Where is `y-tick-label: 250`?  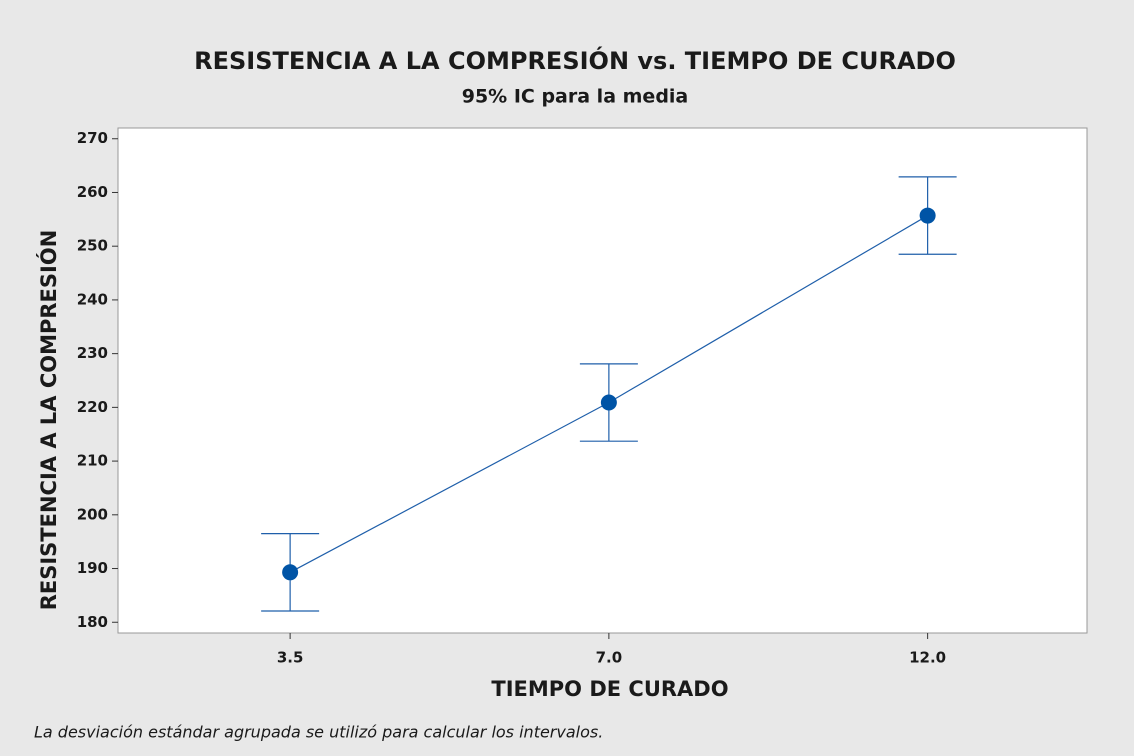
y-tick-label: 250 is located at coordinates (92, 246).